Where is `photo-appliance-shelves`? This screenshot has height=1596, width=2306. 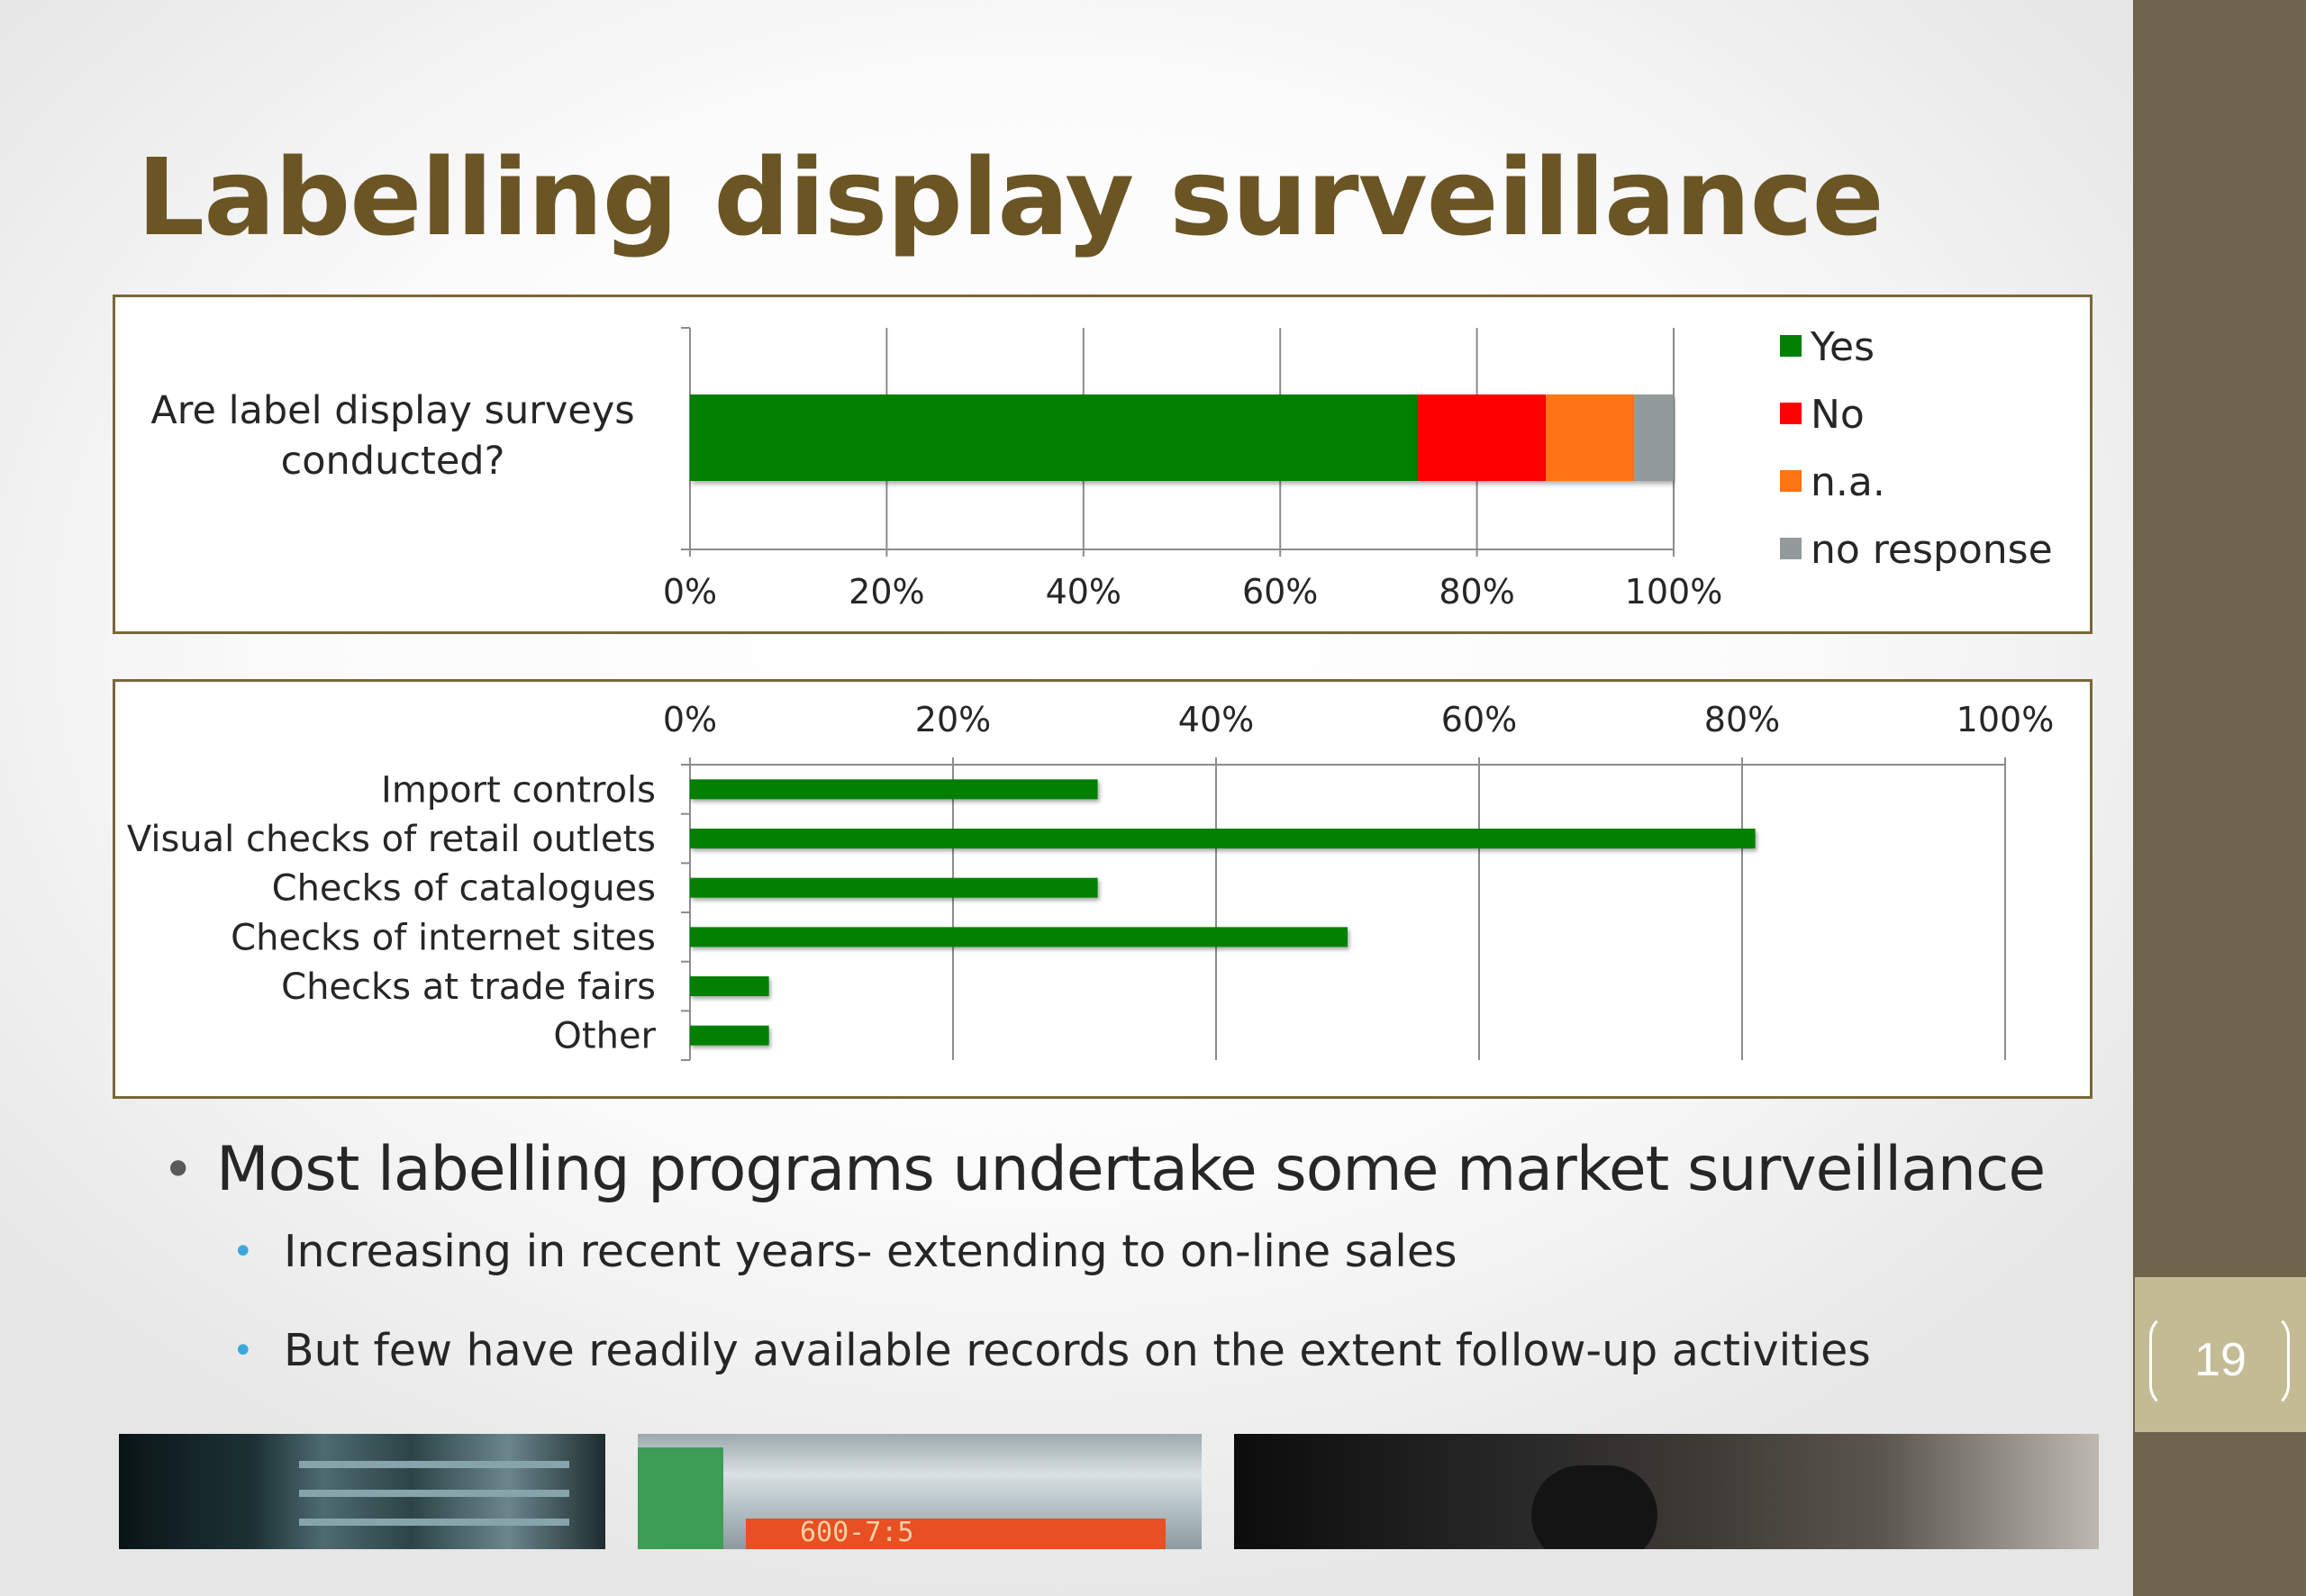
photo-appliance-shelves is located at coordinates (362, 1491).